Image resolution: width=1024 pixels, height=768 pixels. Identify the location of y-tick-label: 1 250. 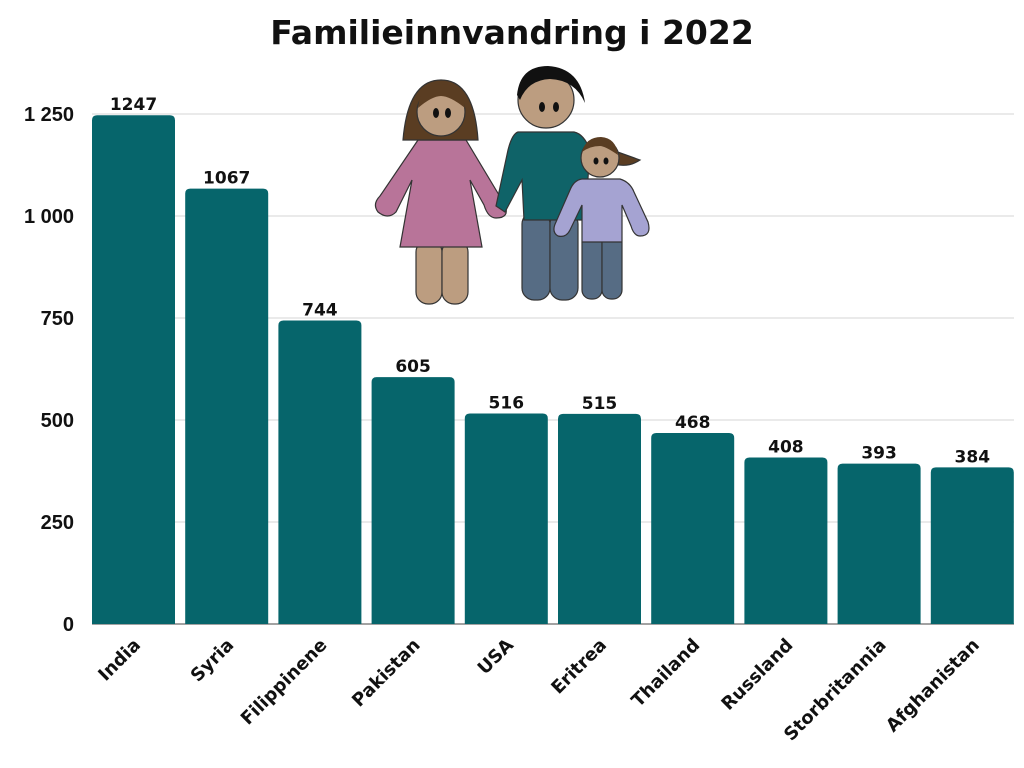
(49, 115).